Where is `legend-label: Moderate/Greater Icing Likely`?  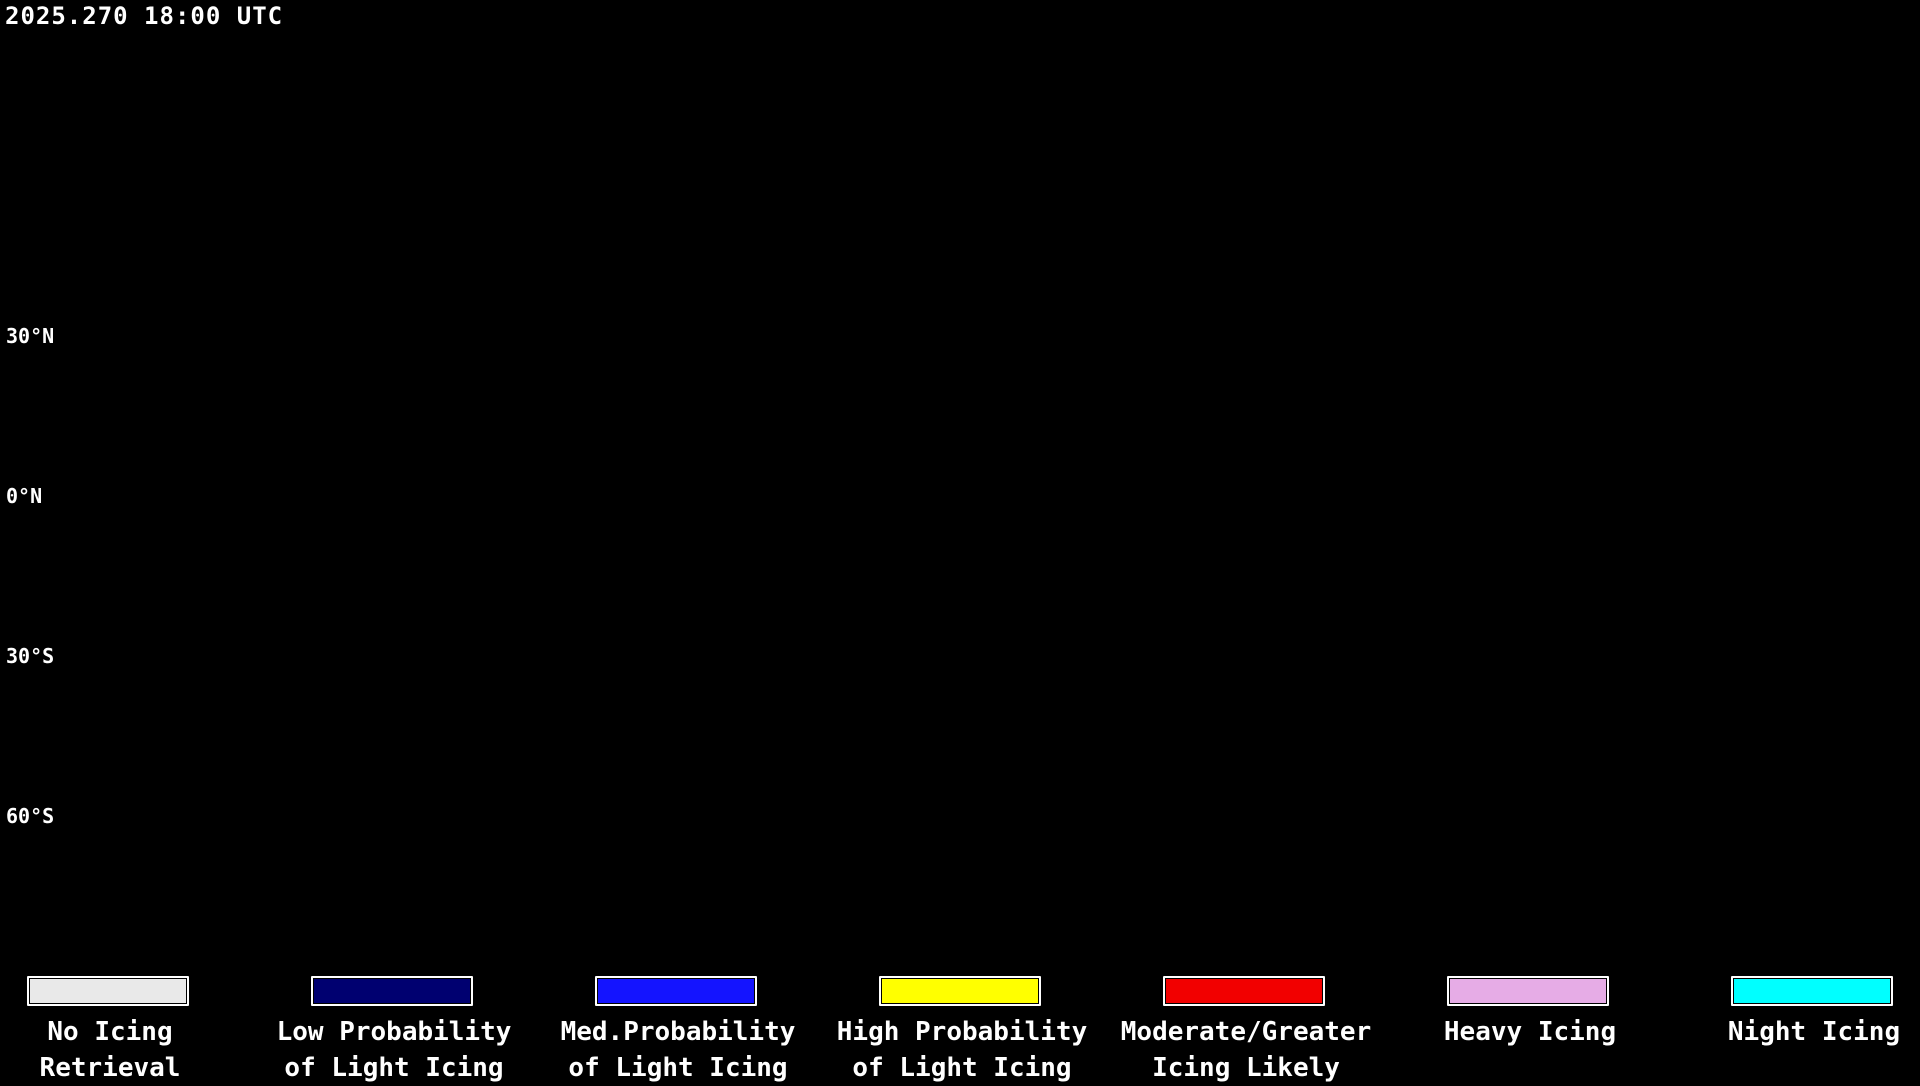
legend-label: Moderate/Greater Icing Likely is located at coordinates (1246, 1050).